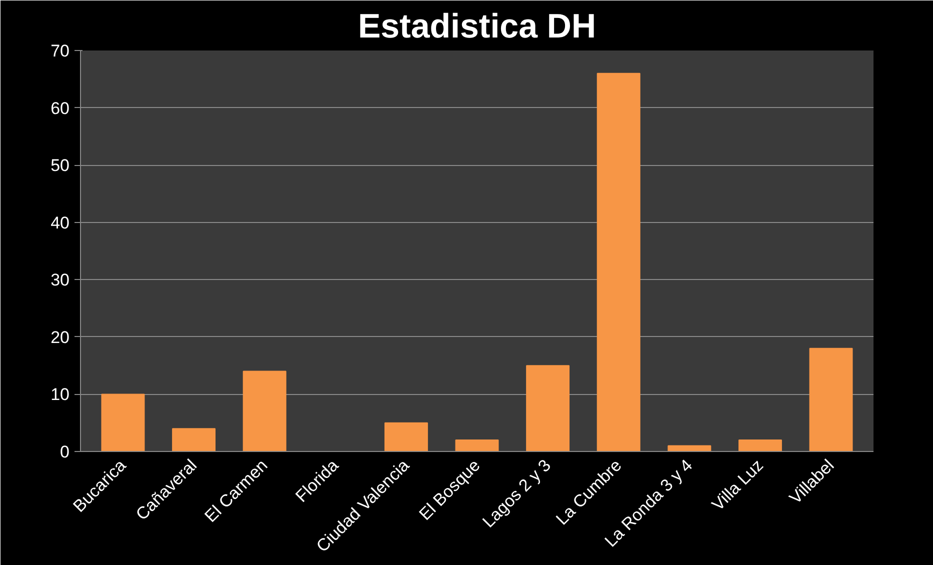  What do you see at coordinates (60, 108) in the screenshot?
I see `y-tick-label: 60` at bounding box center [60, 108].